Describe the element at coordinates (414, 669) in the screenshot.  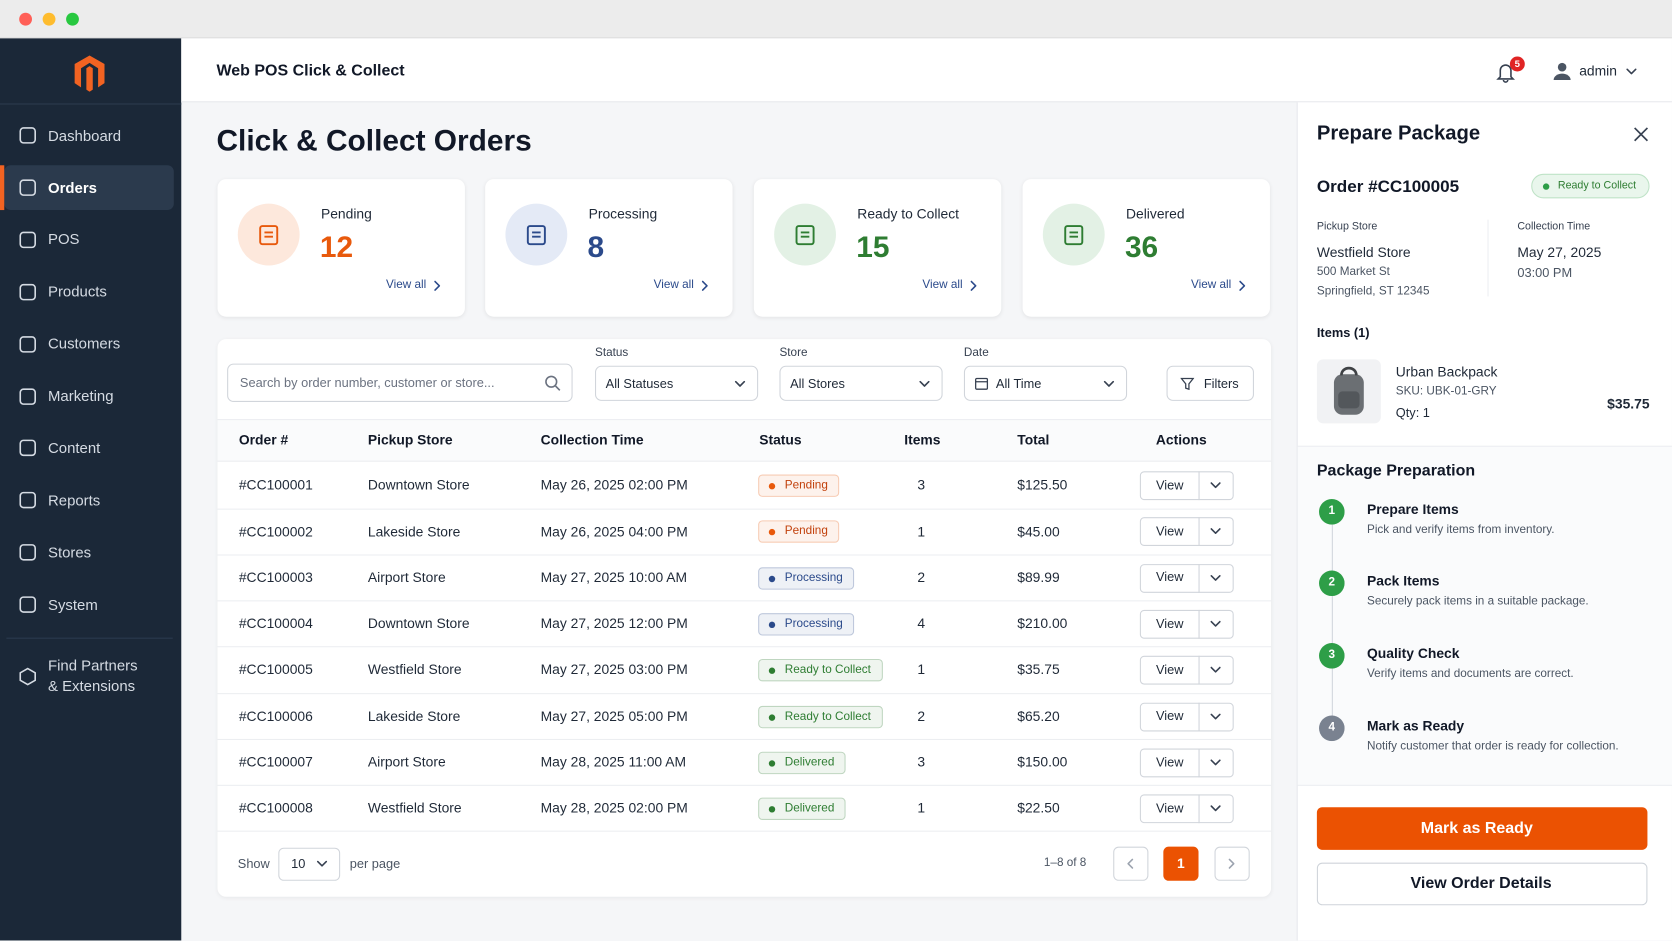
I see `cell-store: Westfield Store` at that location.